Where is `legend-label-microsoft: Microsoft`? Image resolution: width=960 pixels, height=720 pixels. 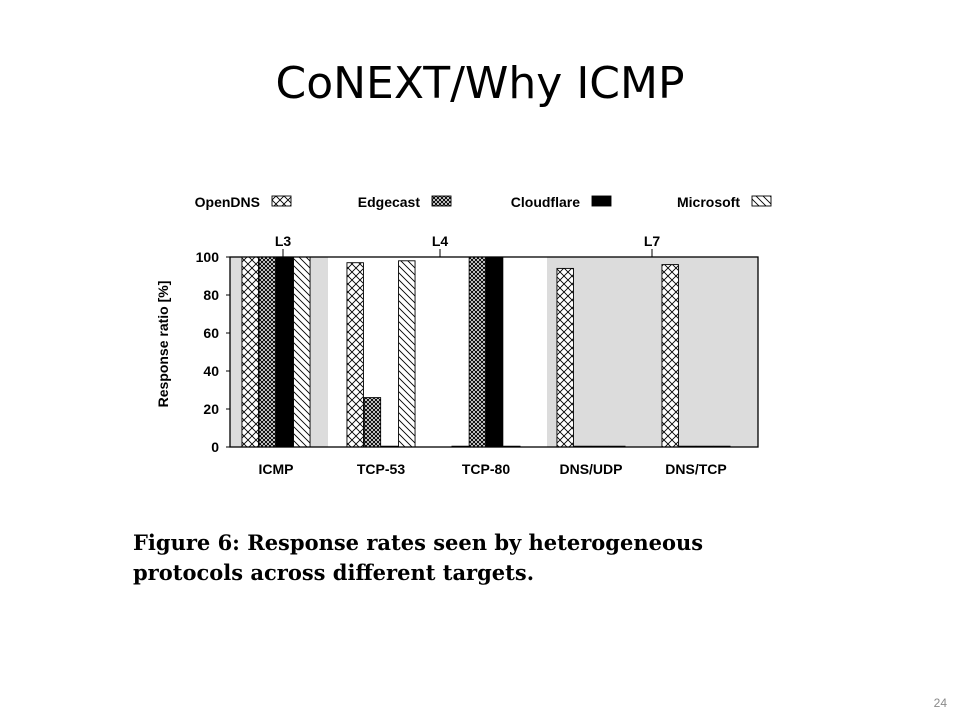
legend-label-microsoft: Microsoft is located at coordinates (708, 202).